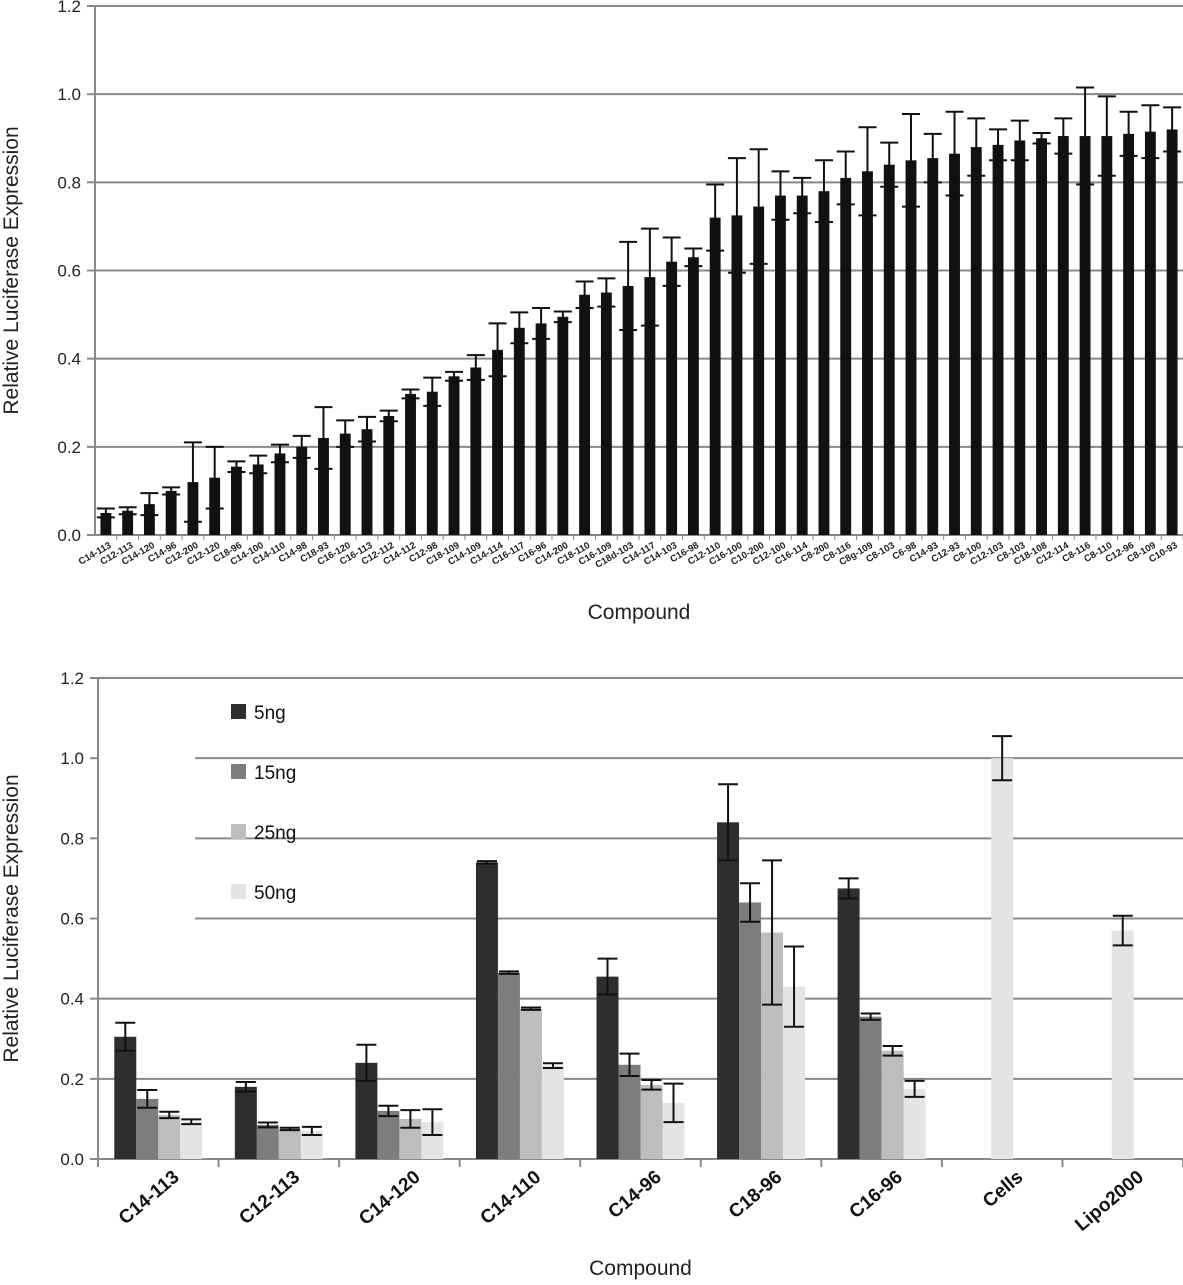 Image resolution: width=1183 pixels, height=1285 pixels. Describe the element at coordinates (238, 891) in the screenshot. I see `legend-swatch-50ng` at that location.